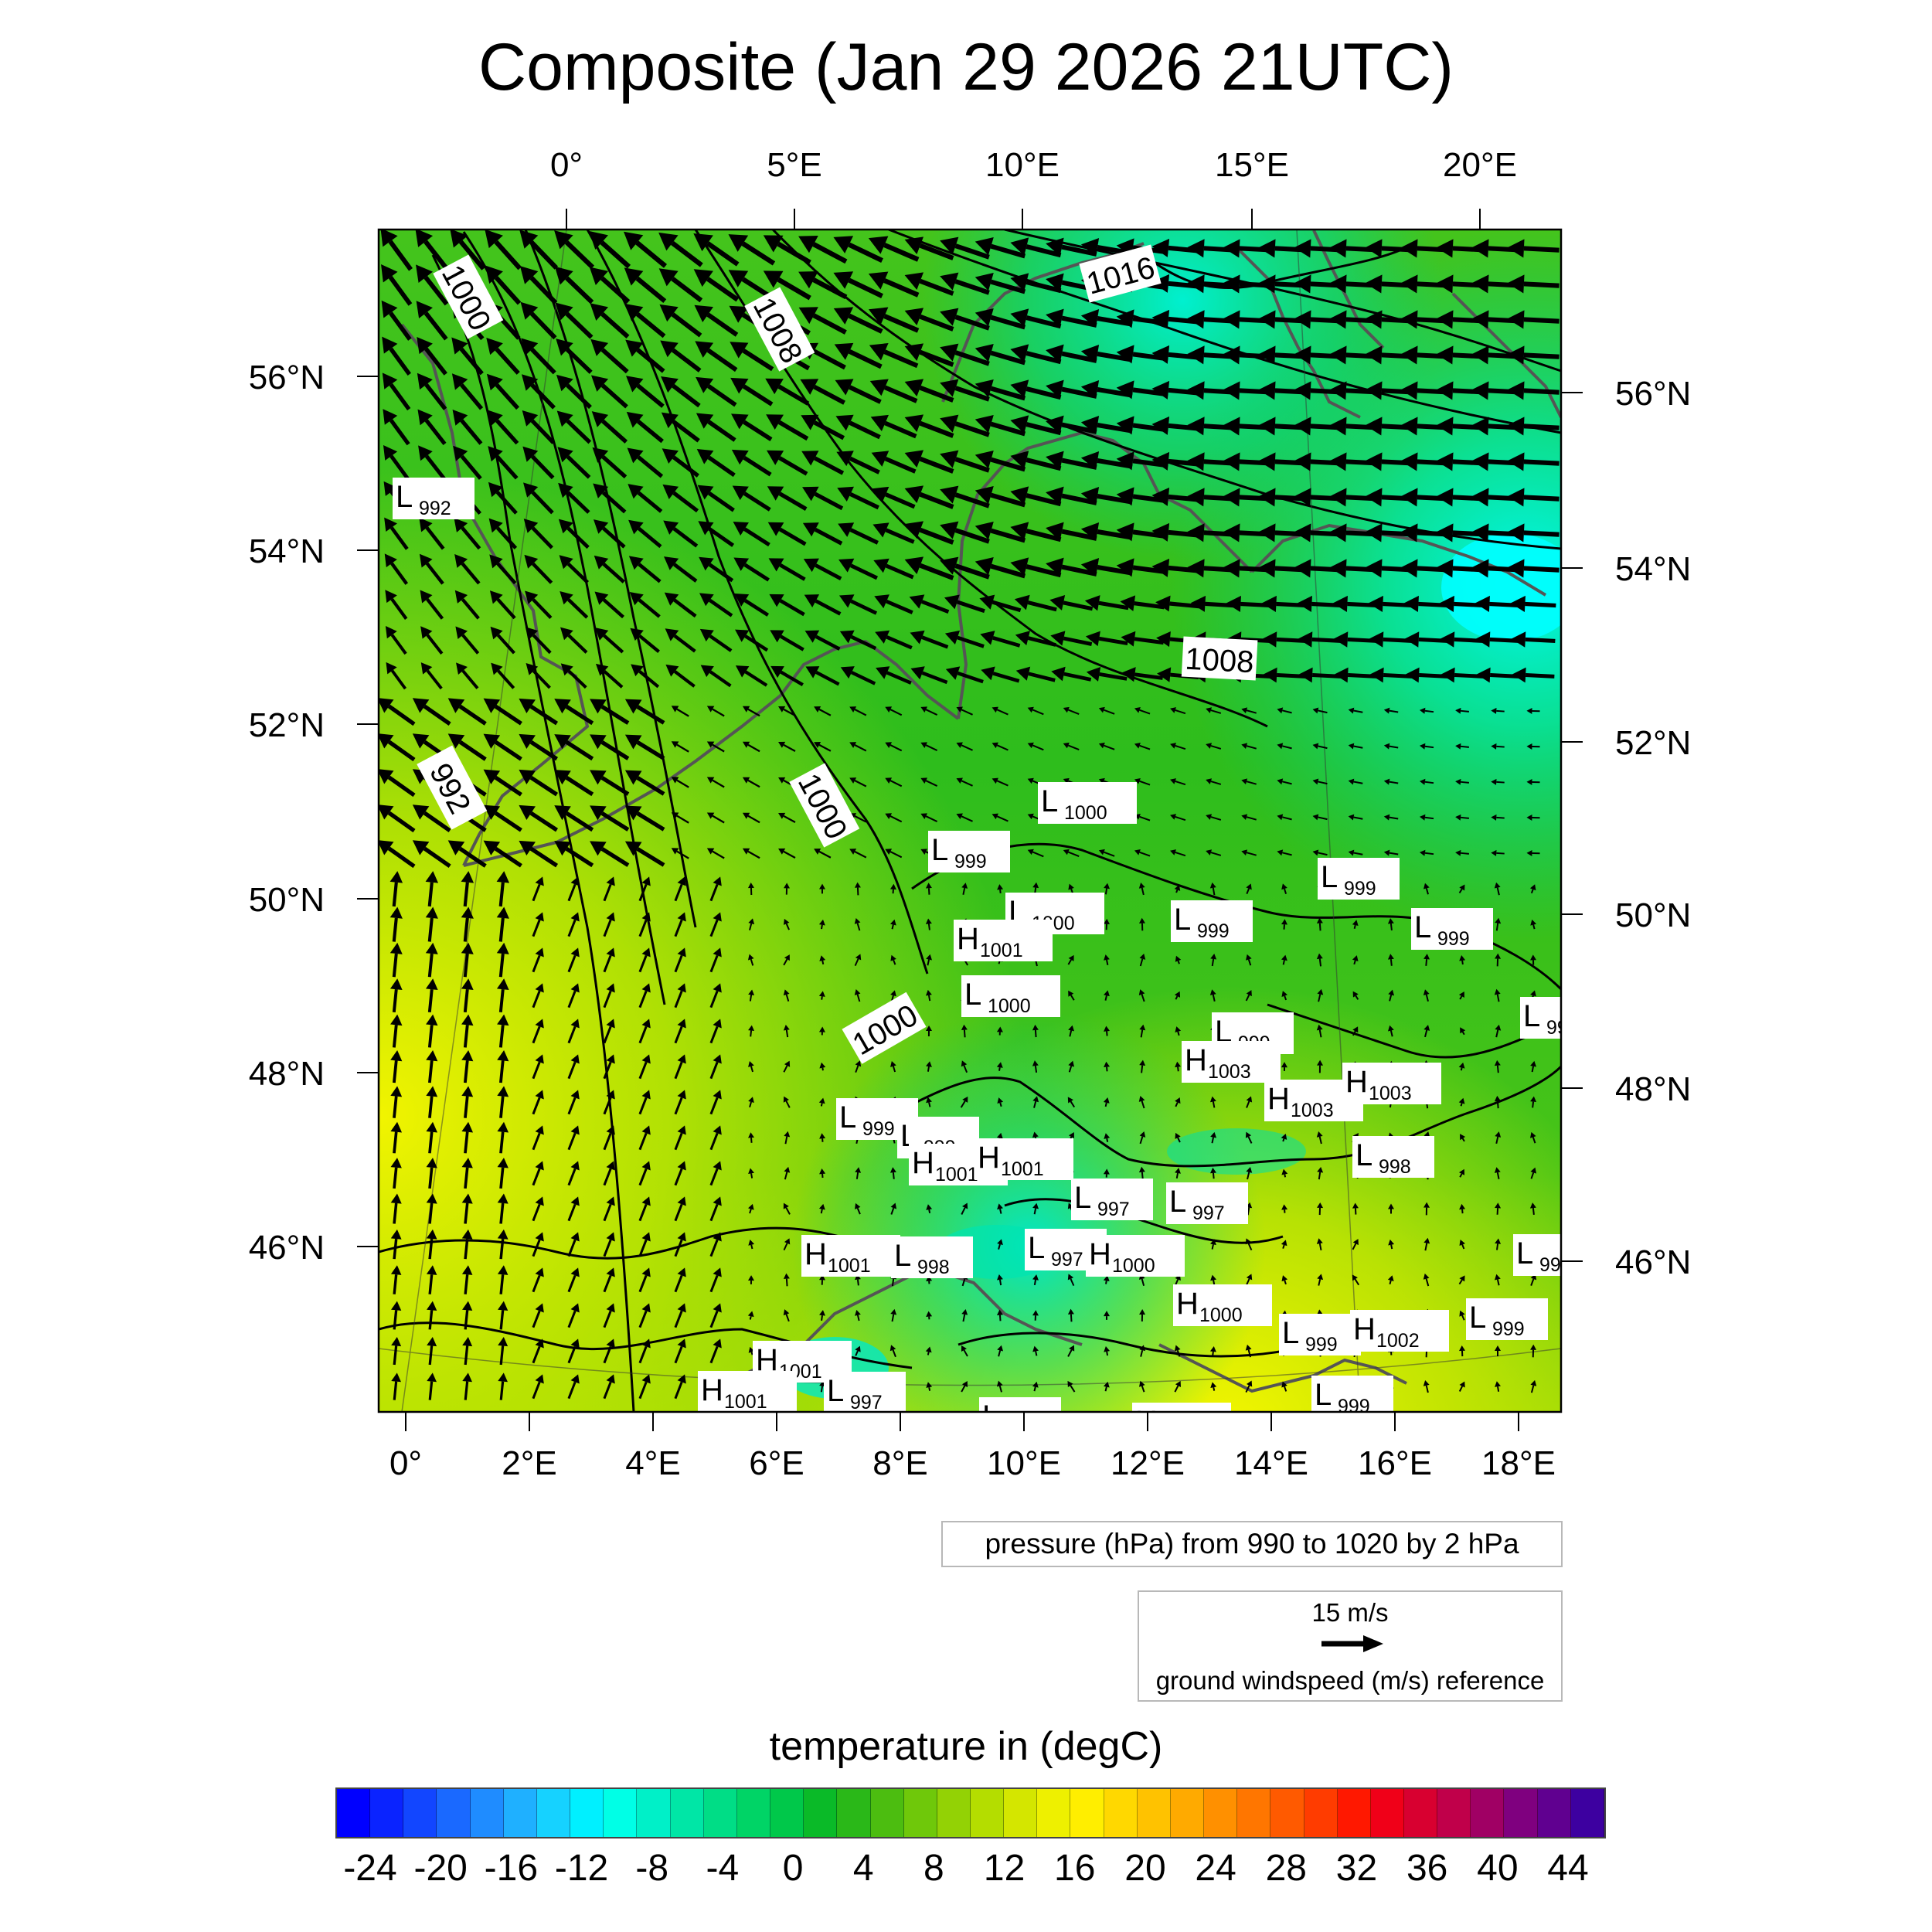 This screenshot has width=1932, height=1932. What do you see at coordinates (287, 900) in the screenshot?
I see `left-lat-label: 50°N` at bounding box center [287, 900].